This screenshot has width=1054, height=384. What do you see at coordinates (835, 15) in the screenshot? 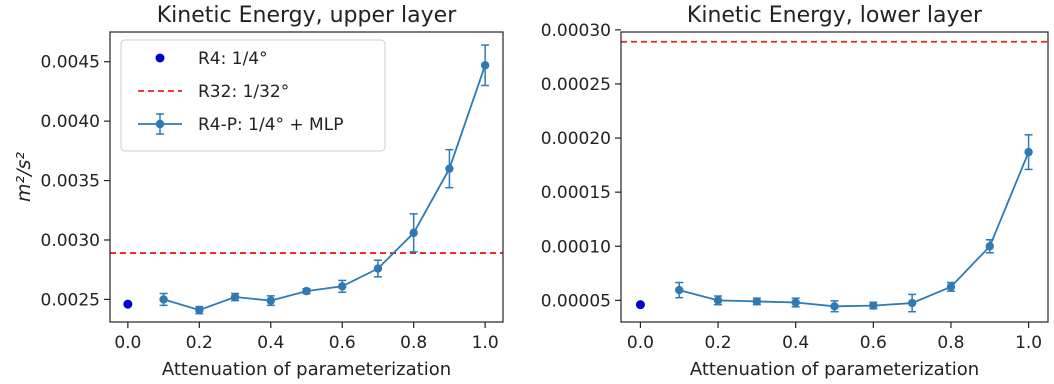
I see `chart-title: Kinetic Energy, lower layer` at bounding box center [835, 15].